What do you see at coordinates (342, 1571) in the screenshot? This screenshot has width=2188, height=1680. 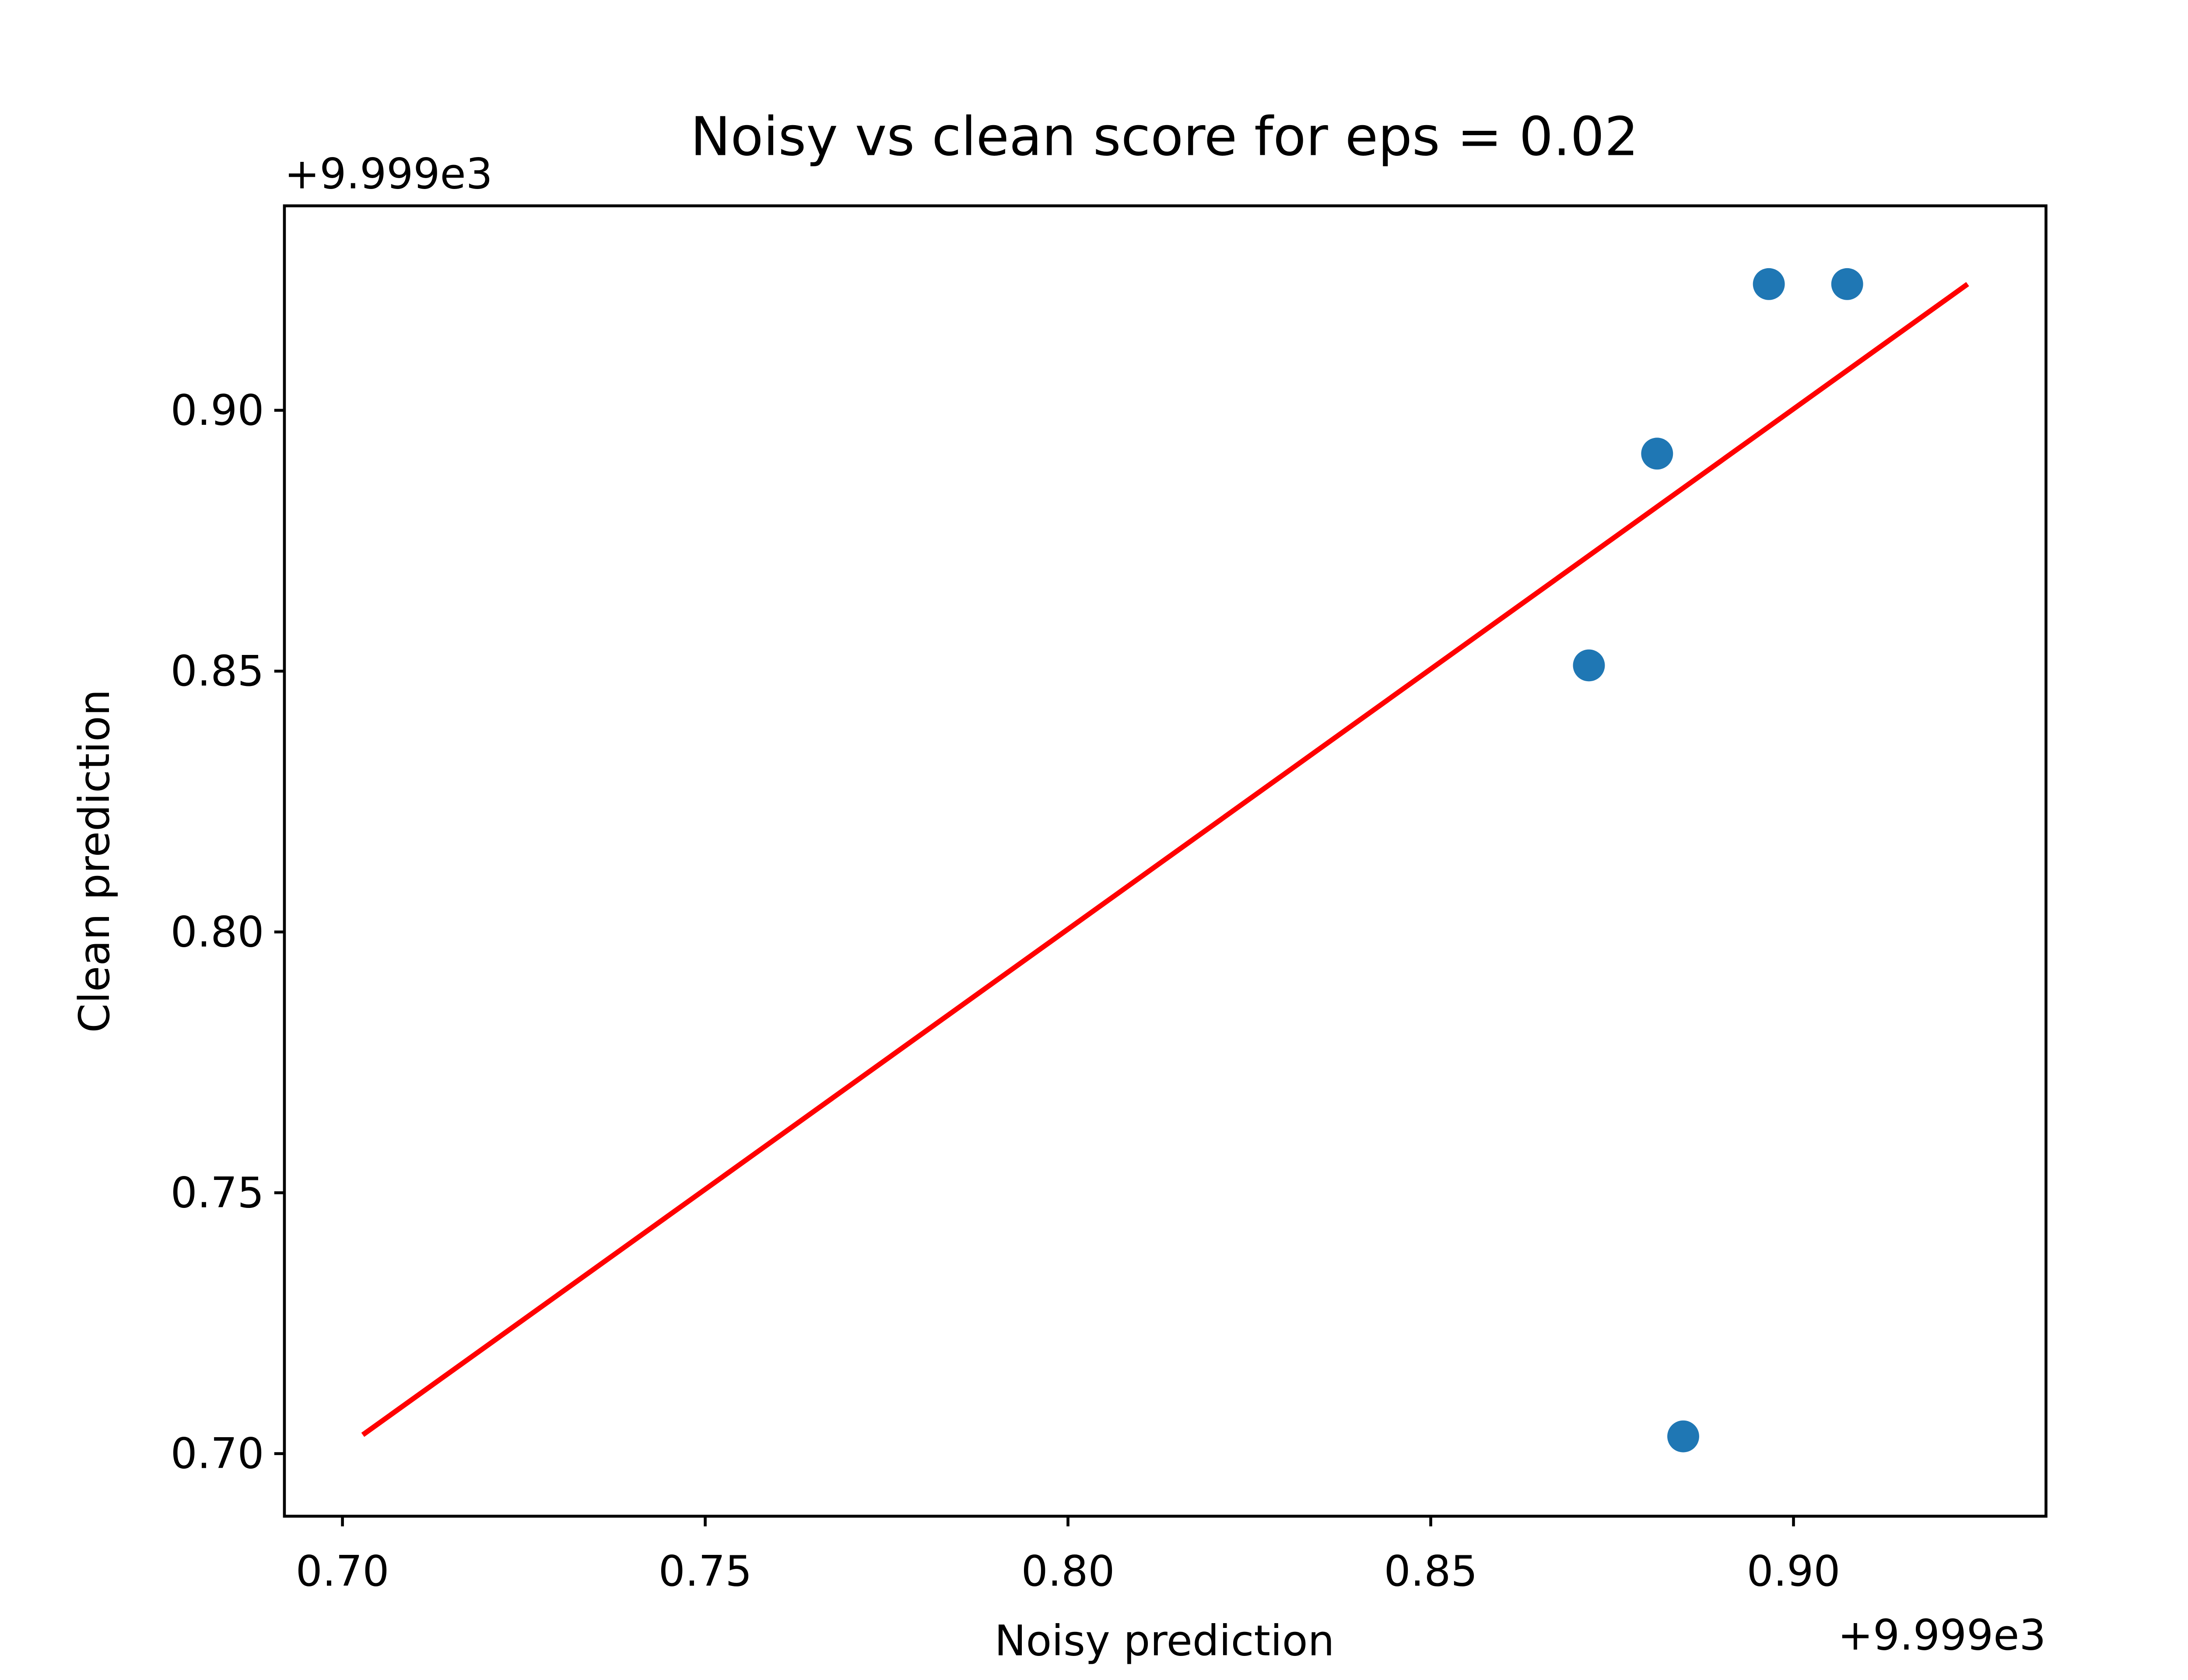 I see `x-tick-label: 0.70` at bounding box center [342, 1571].